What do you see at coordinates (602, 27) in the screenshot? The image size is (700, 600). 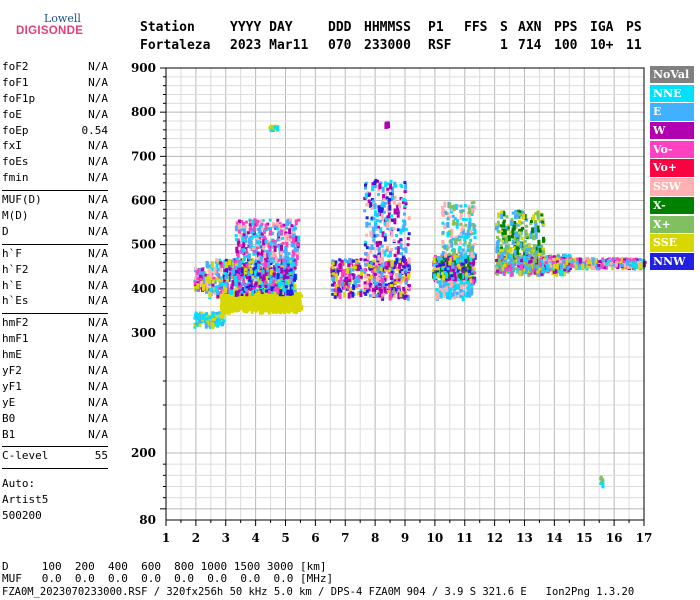 I see `header-label-iga: IGA` at bounding box center [602, 27].